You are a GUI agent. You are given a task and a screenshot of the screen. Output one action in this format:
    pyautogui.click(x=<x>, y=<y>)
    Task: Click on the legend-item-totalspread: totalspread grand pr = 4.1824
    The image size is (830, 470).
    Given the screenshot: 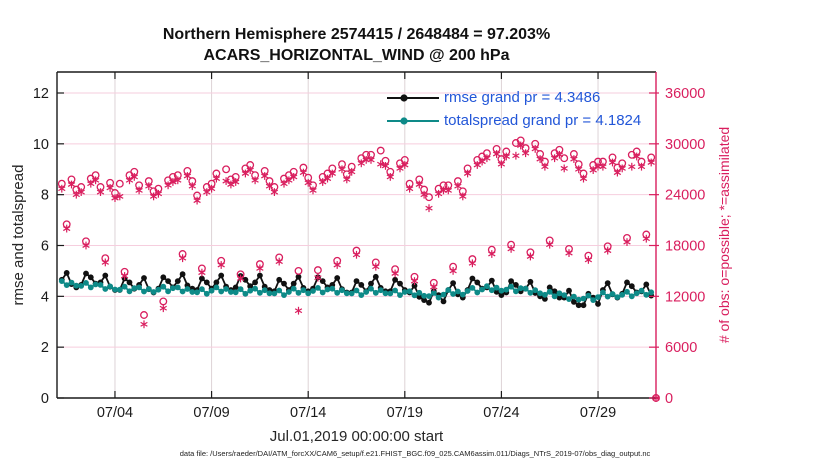 What is the action you would take?
    pyautogui.click(x=512, y=120)
    